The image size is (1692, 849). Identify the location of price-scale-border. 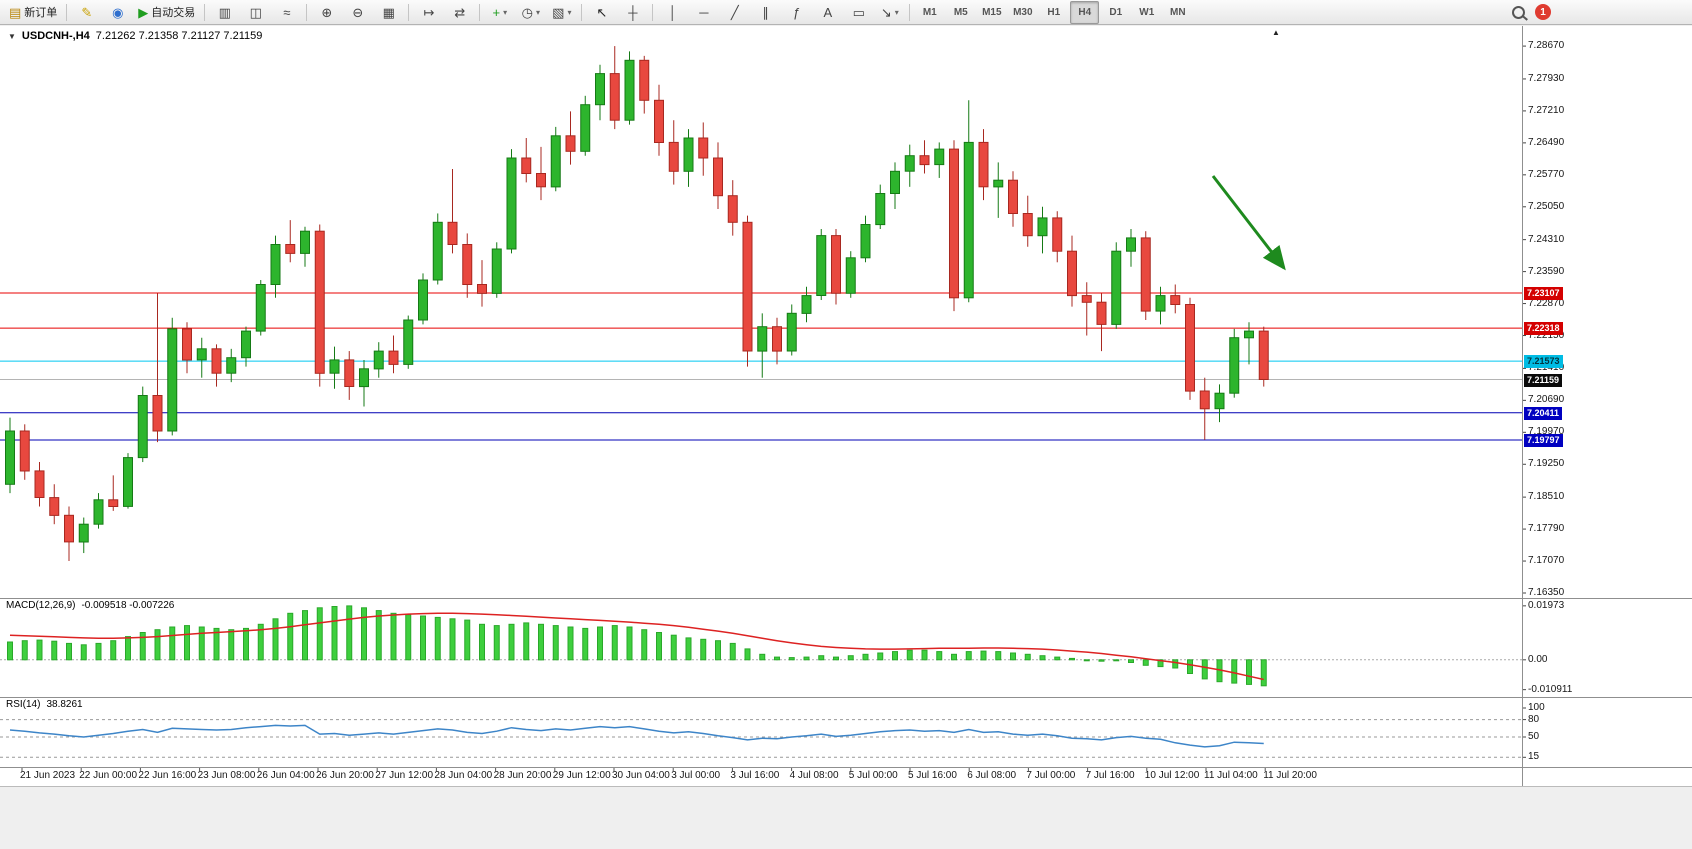
(1522, 406).